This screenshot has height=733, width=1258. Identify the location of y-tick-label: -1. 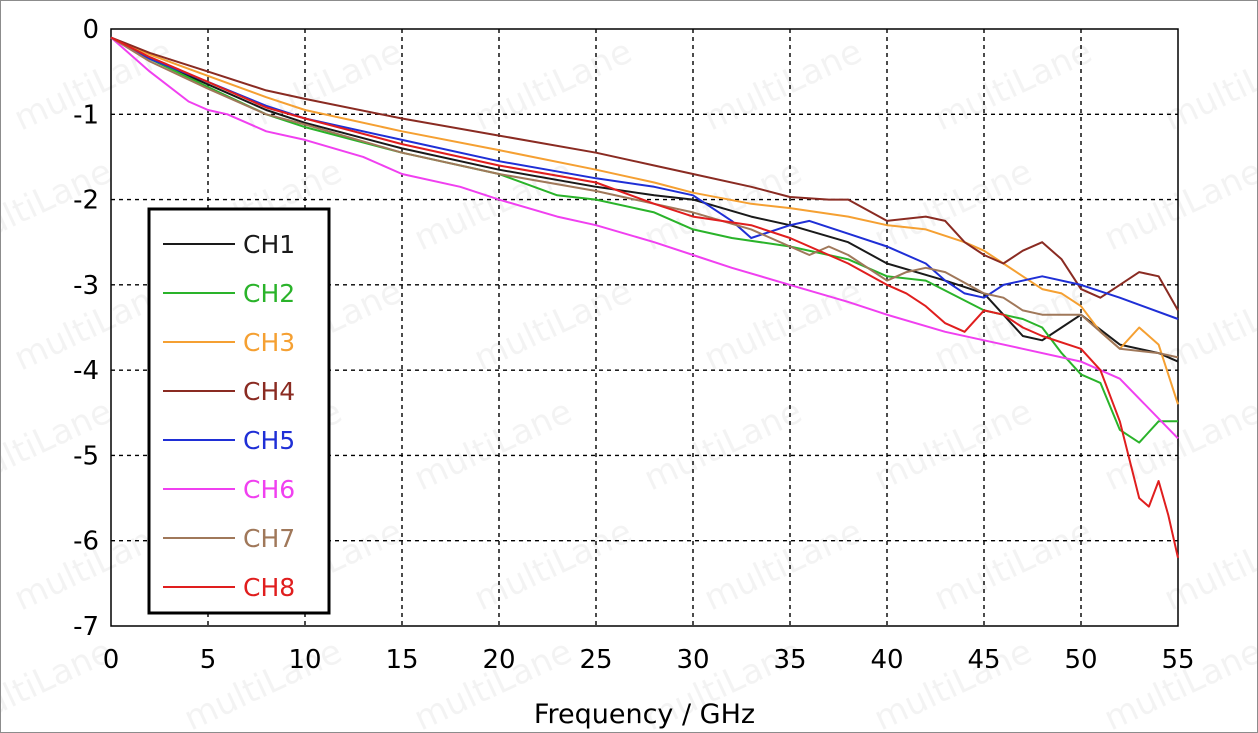
(86, 115).